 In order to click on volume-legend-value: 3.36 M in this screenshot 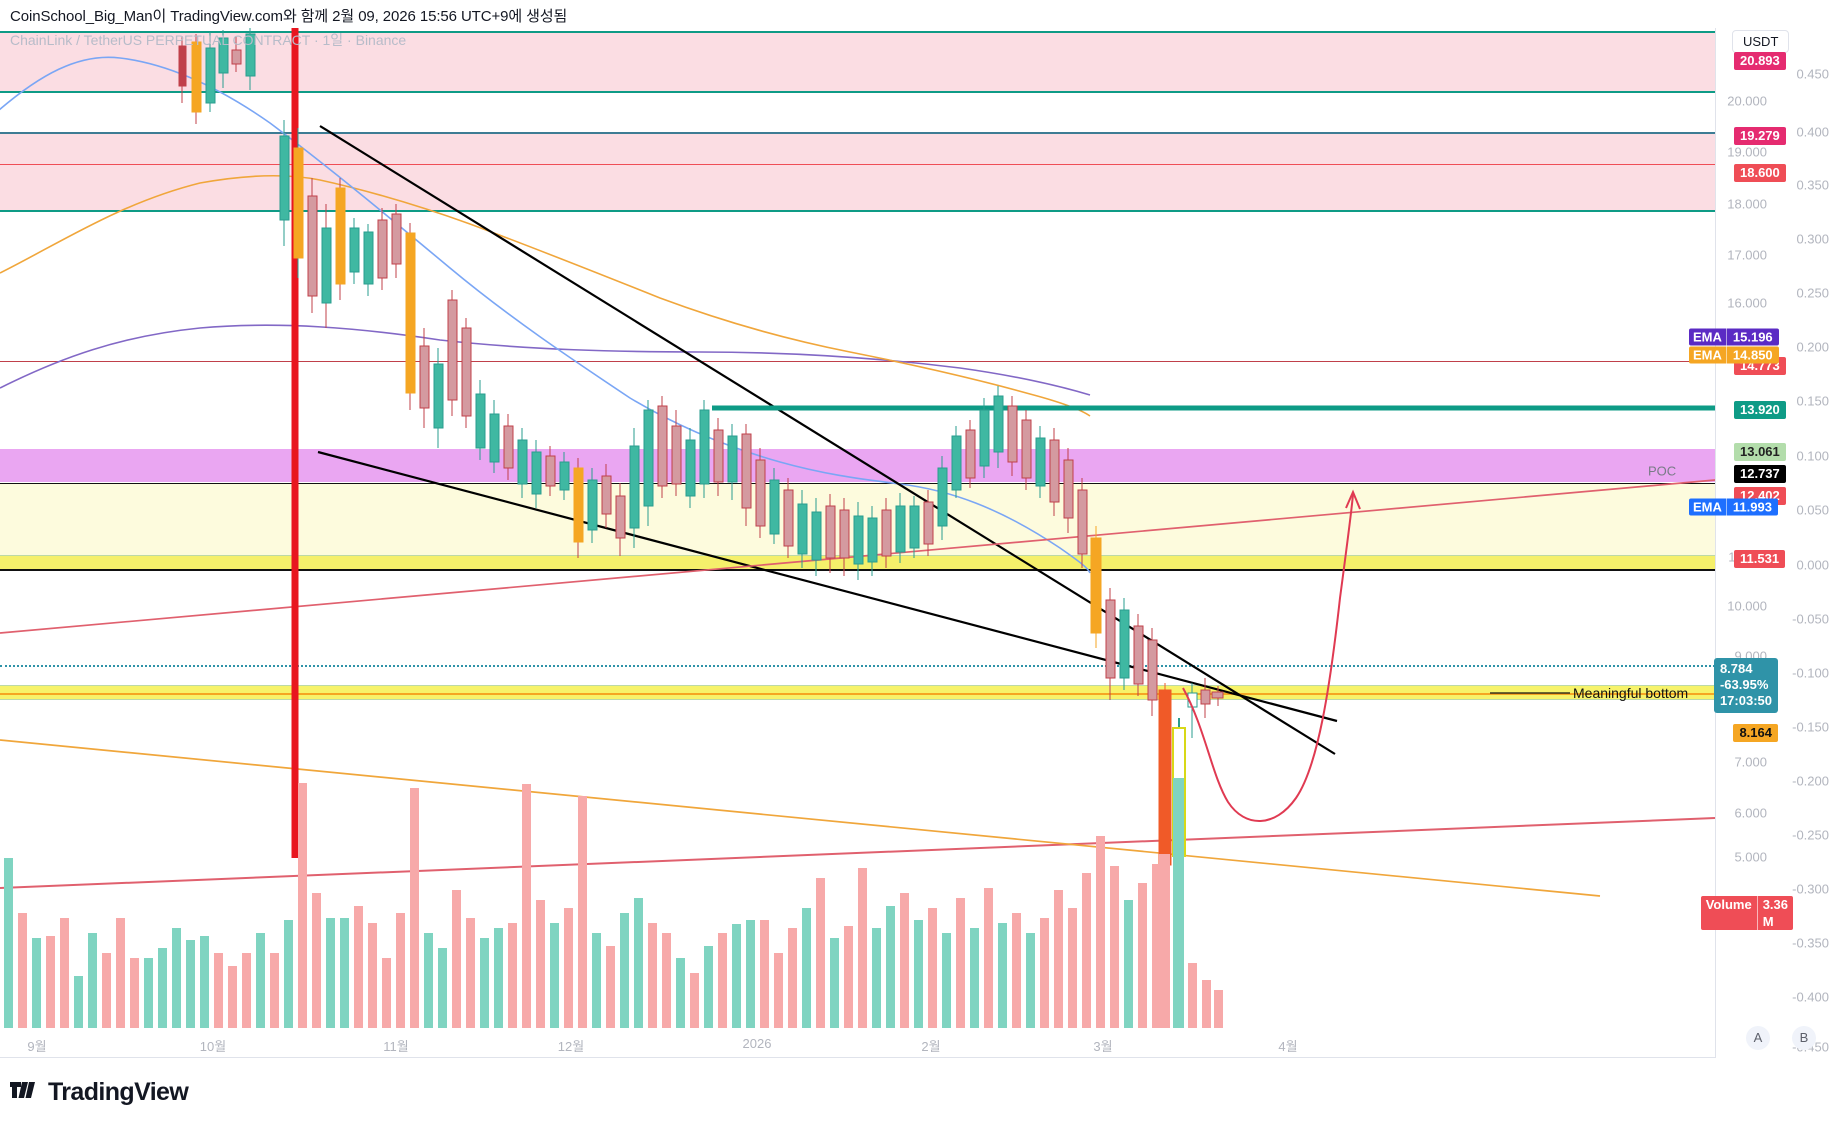, I will do `click(1774, 913)`.